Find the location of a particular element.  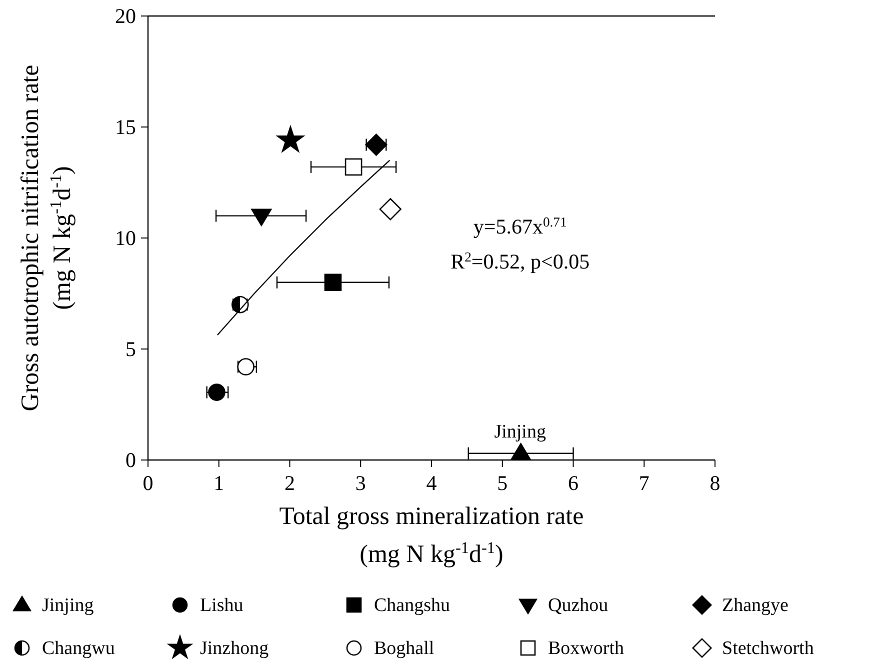

x-tick-label: 0 is located at coordinates (148, 483).